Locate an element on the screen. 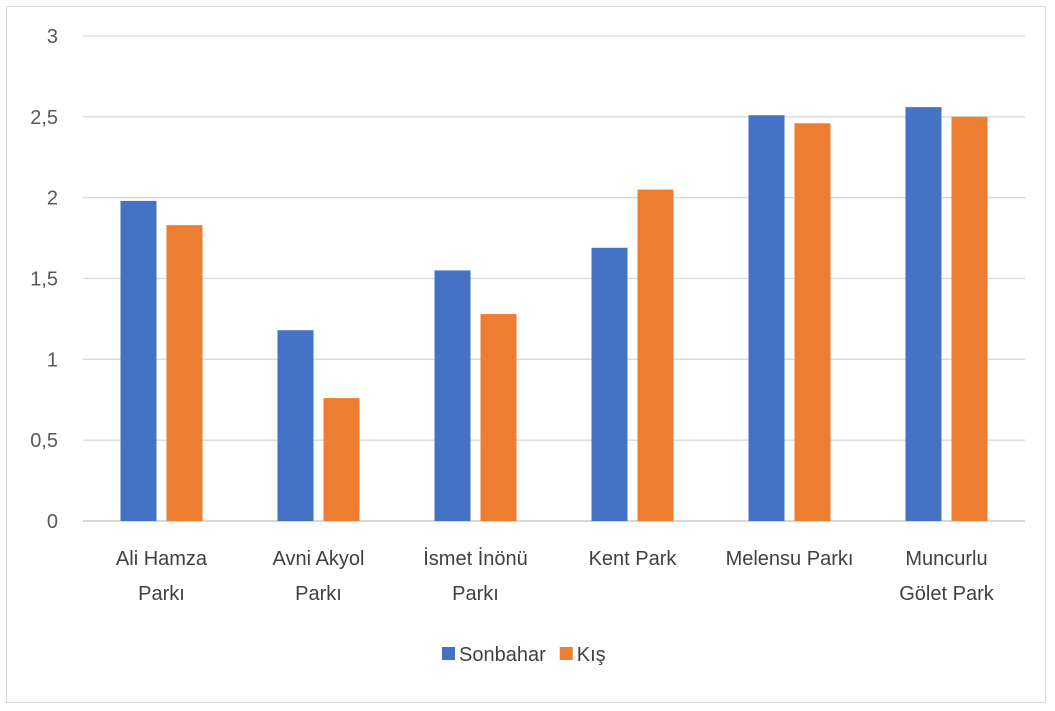 This screenshot has height=711, width=1055. y-tick-label: 0 is located at coordinates (52, 522).